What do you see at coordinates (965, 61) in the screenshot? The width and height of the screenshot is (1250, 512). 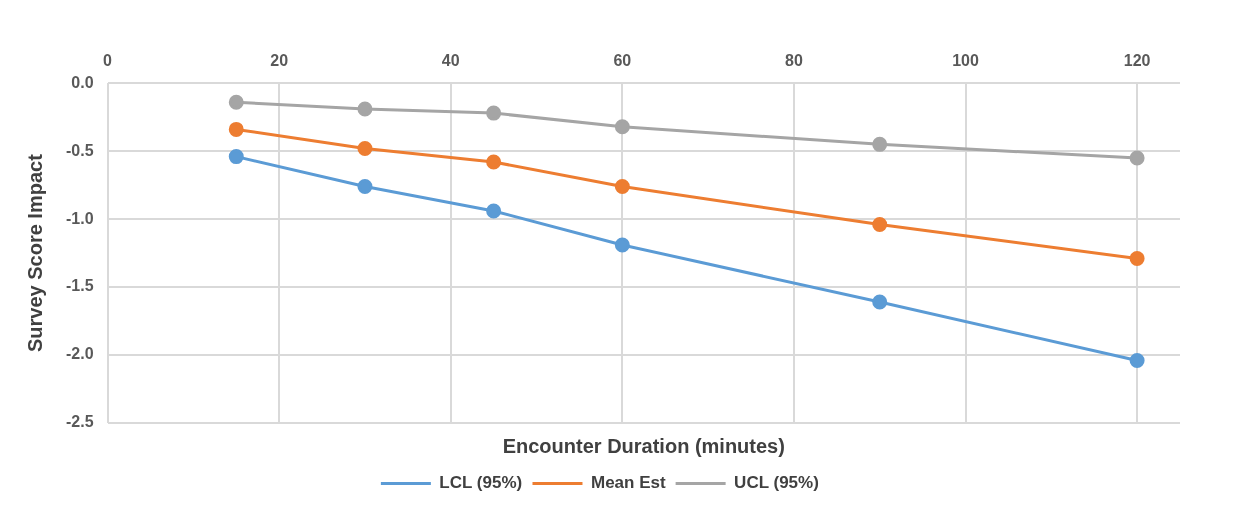 I see `x-tick-label: 100` at bounding box center [965, 61].